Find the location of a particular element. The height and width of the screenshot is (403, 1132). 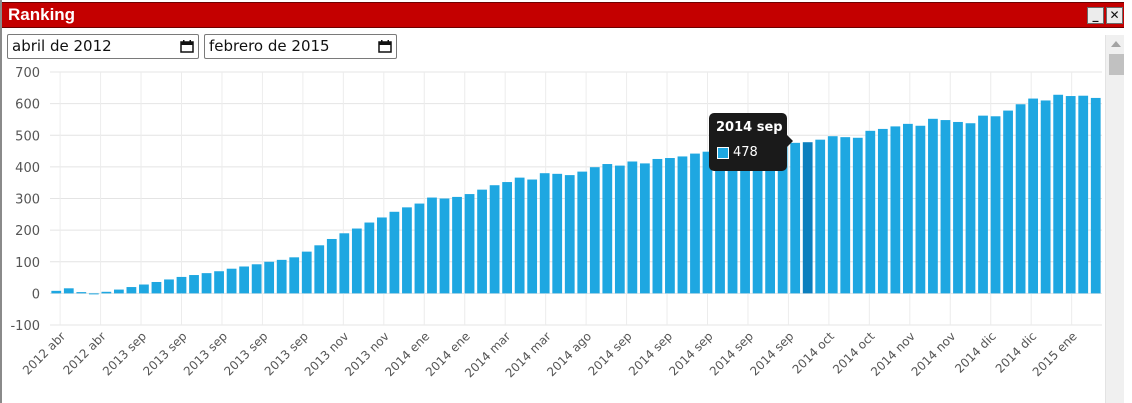

scroll-thumb is located at coordinates (1116, 64).